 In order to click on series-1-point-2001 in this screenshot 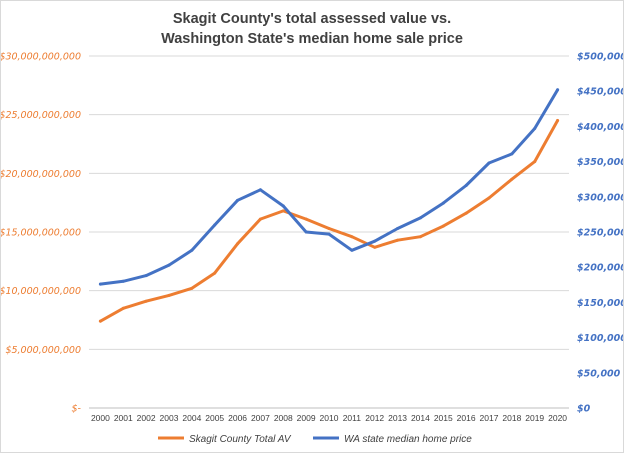, I will do `click(123, 281)`.